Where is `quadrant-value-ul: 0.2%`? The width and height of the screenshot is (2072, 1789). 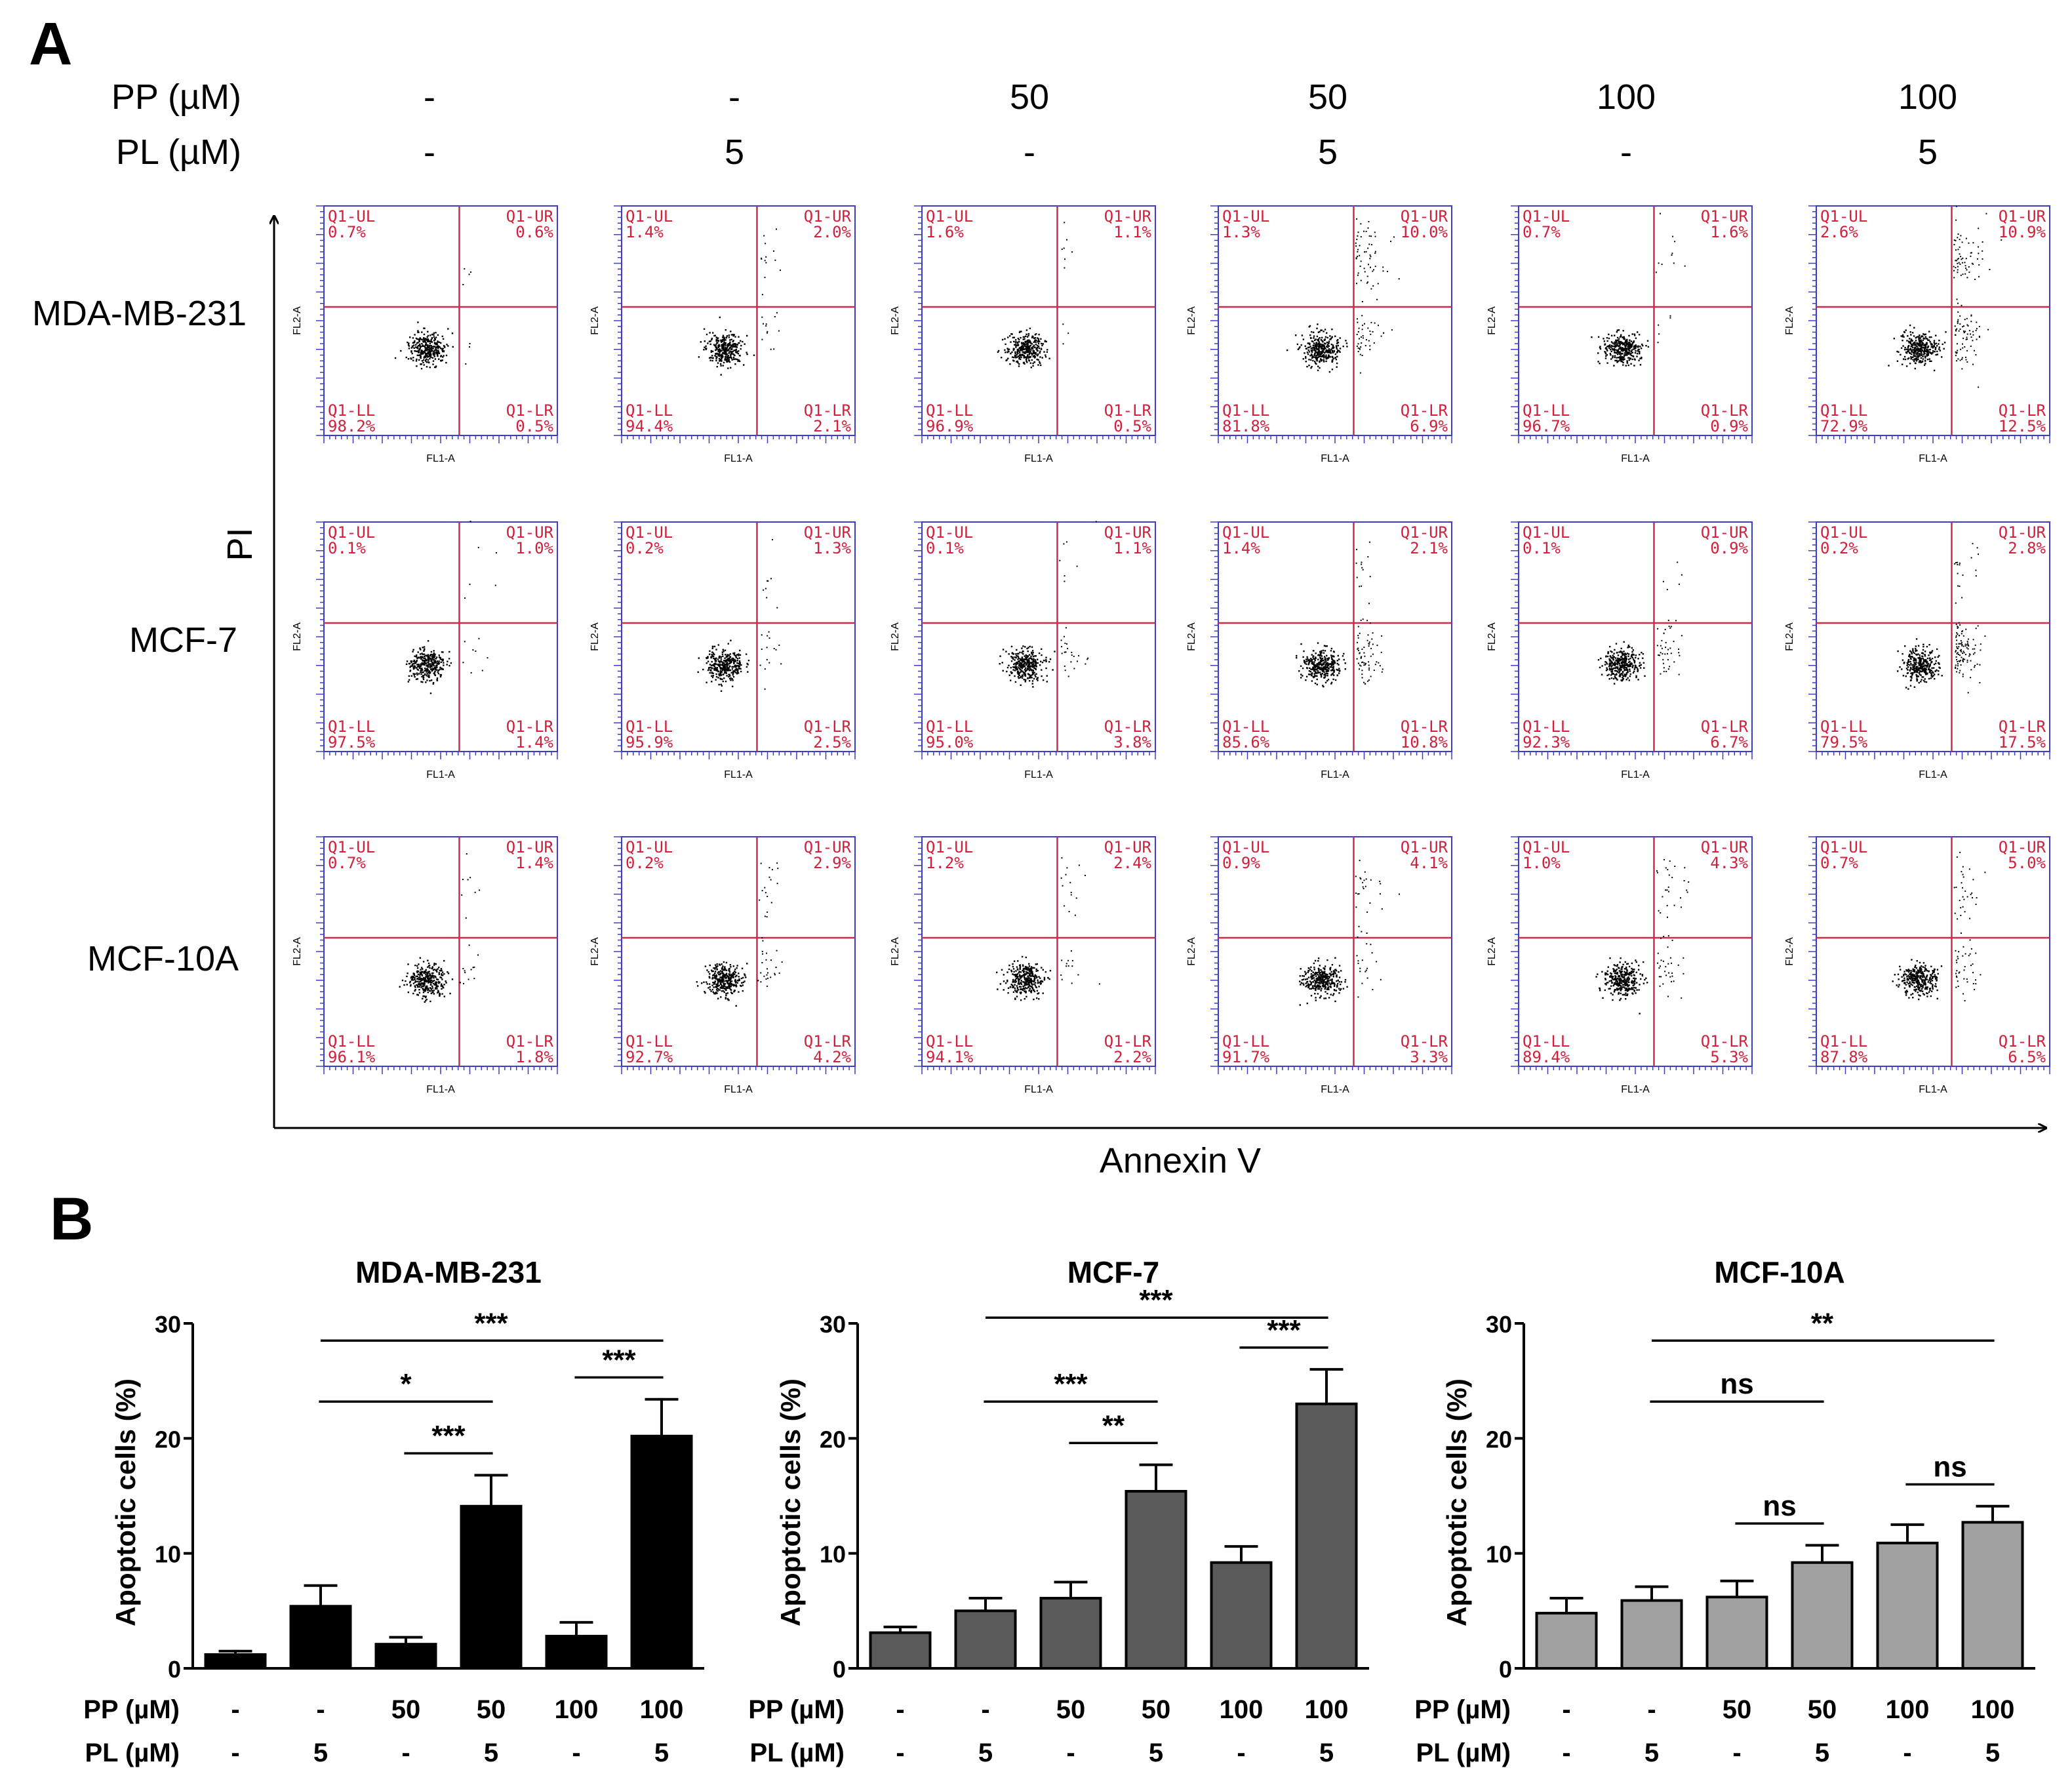
quadrant-value-ul: 0.2% is located at coordinates (1839, 548).